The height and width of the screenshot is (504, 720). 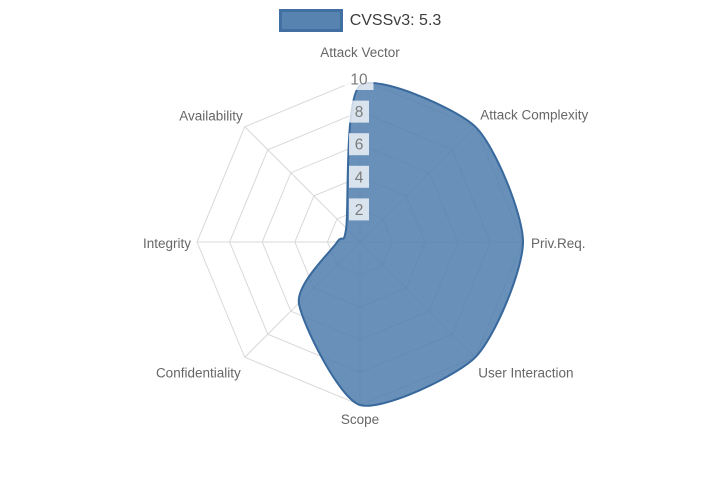 What do you see at coordinates (302, 184) in the screenshot?
I see `axis-spoke-availability` at bounding box center [302, 184].